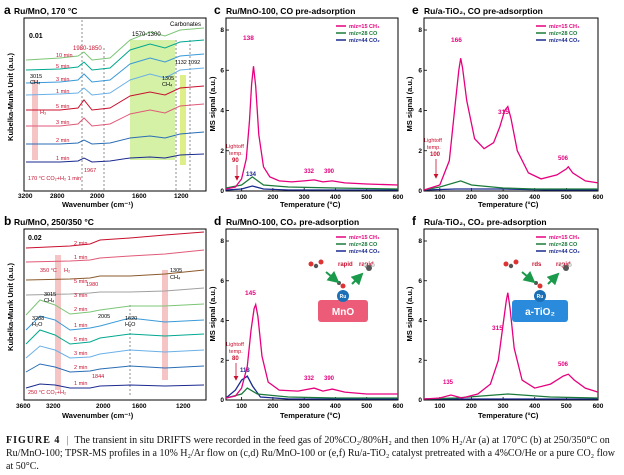 This screenshot has height=475, width=624. What do you see at coordinates (309, 172) in the screenshot?
I see `peak-label: 332` at bounding box center [309, 172].